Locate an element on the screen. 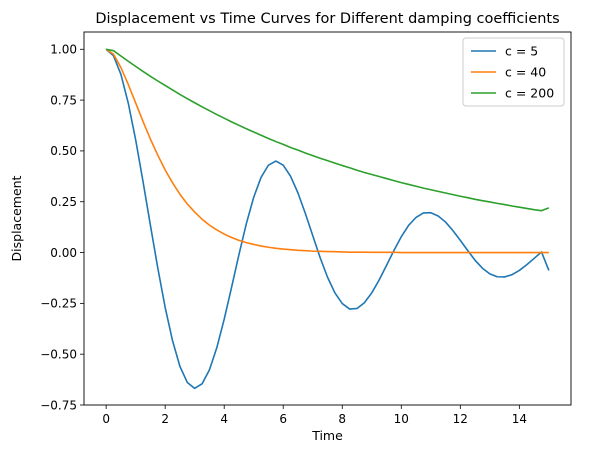  x-tick-label: 8 is located at coordinates (342, 419).